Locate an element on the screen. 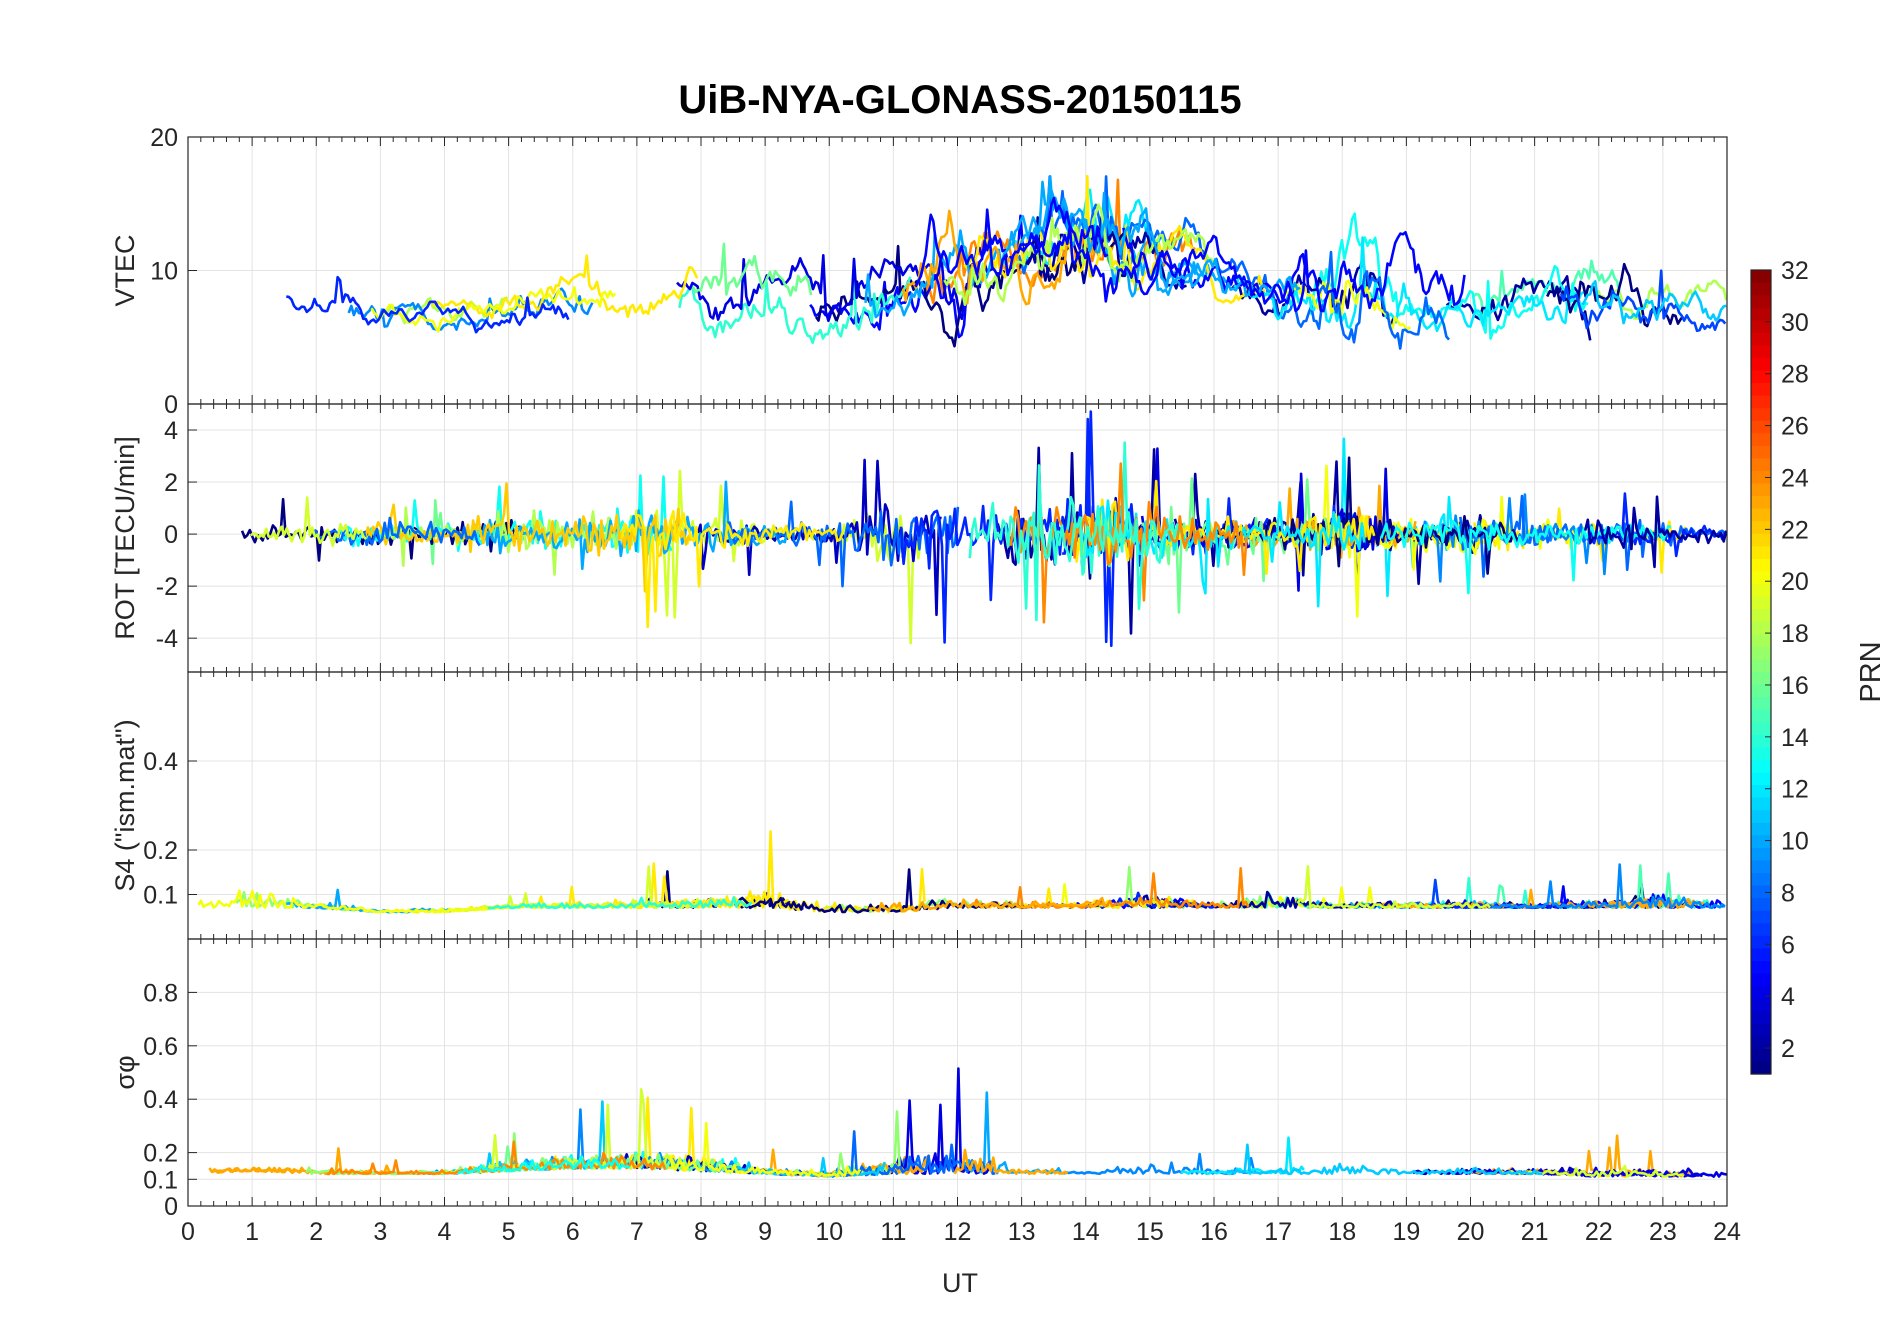 This screenshot has height=1335, width=1902. colorbar-tick-label: 18 is located at coordinates (1795, 634).